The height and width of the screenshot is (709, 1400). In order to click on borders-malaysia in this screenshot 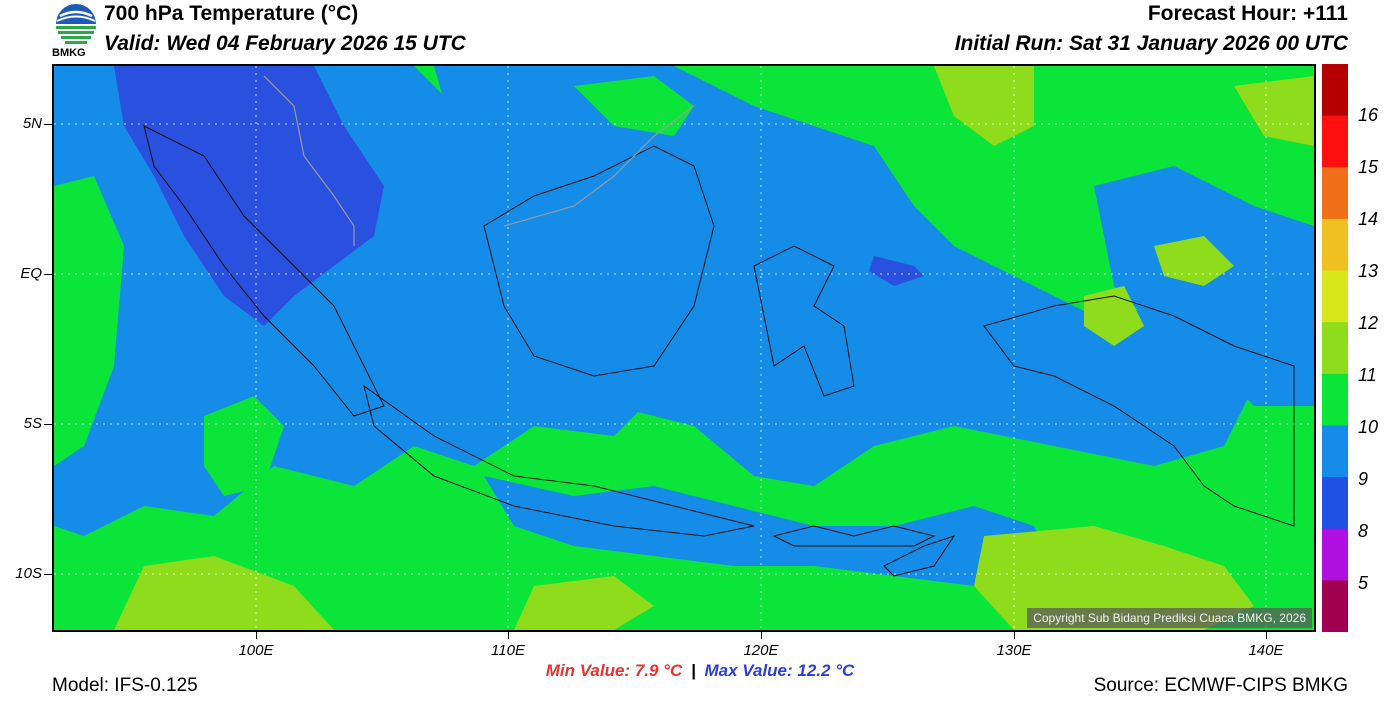, I will do `click(479, 160)`.